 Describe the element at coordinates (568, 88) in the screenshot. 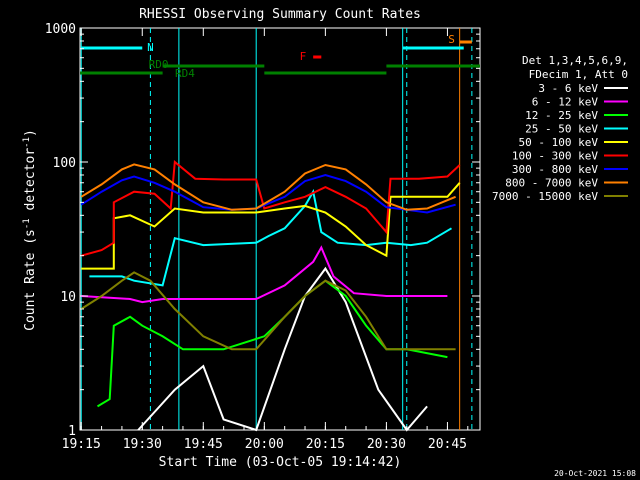

I see `legend-entry-label: 3 - 6 keV` at that location.